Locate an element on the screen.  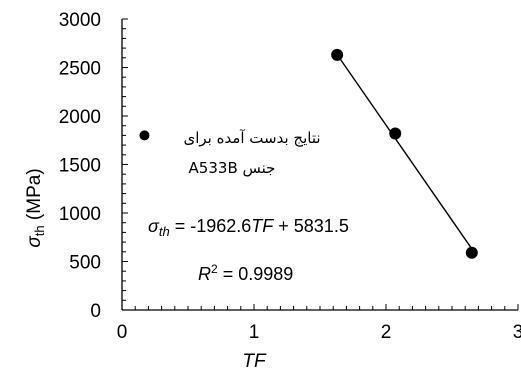
y-tick-label: 2000 is located at coordinates (80, 117).